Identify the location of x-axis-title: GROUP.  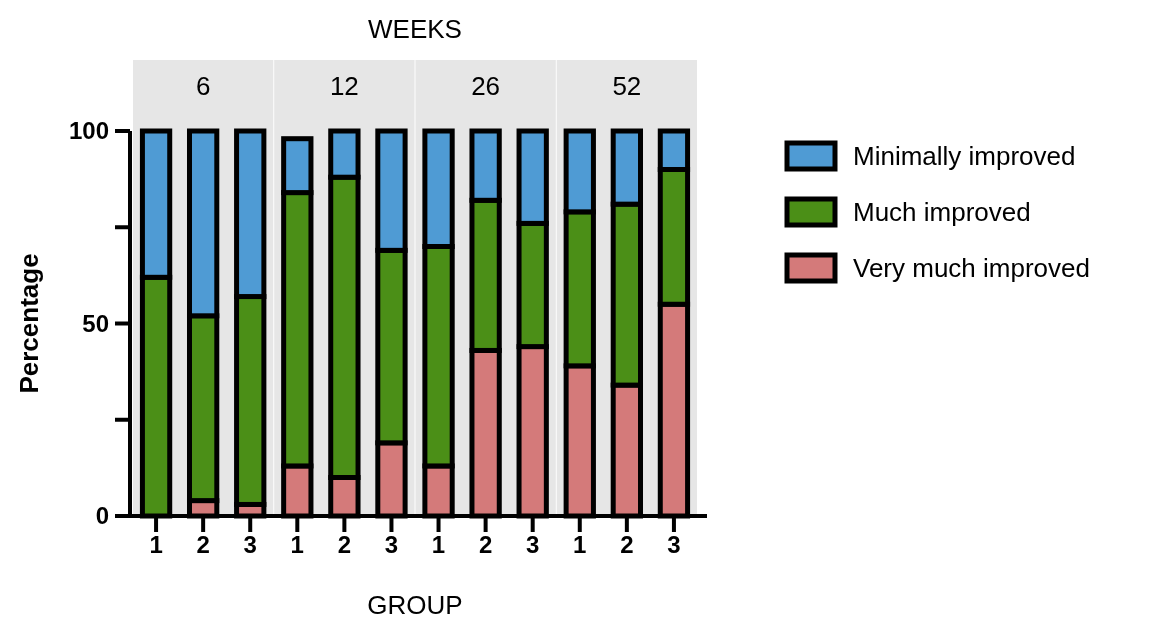
(415, 605).